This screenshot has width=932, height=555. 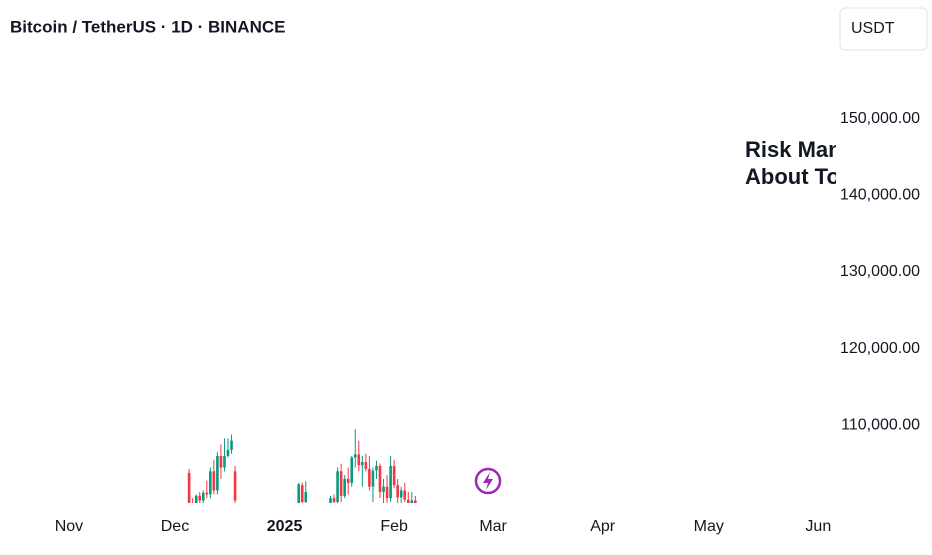 I want to click on x-tick-label: Mar, so click(x=493, y=526).